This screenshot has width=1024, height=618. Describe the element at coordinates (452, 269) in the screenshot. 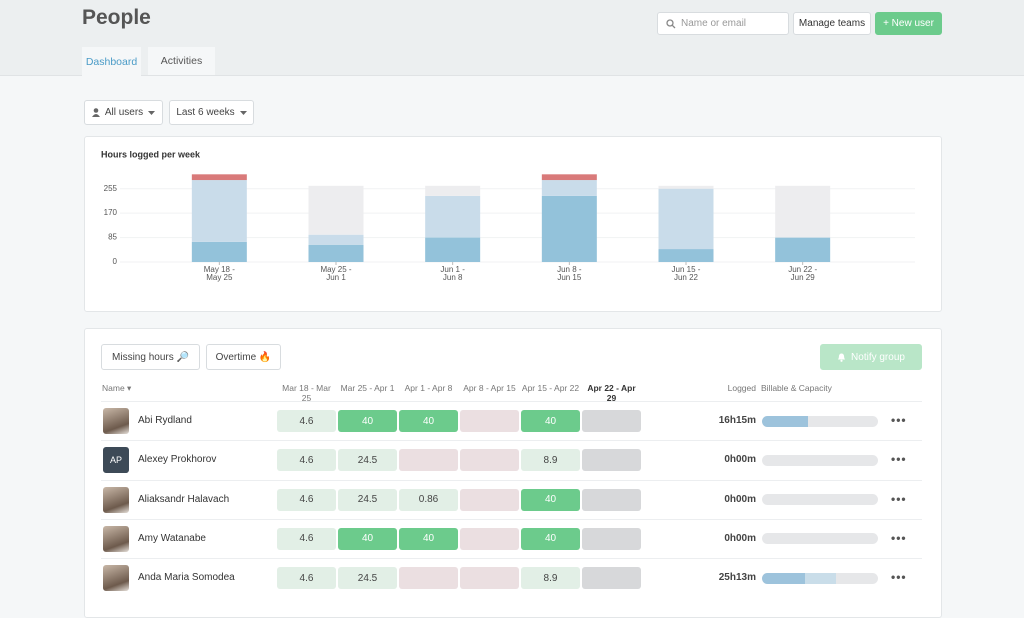

I see `x-tick-label: Jun 1 -` at that location.